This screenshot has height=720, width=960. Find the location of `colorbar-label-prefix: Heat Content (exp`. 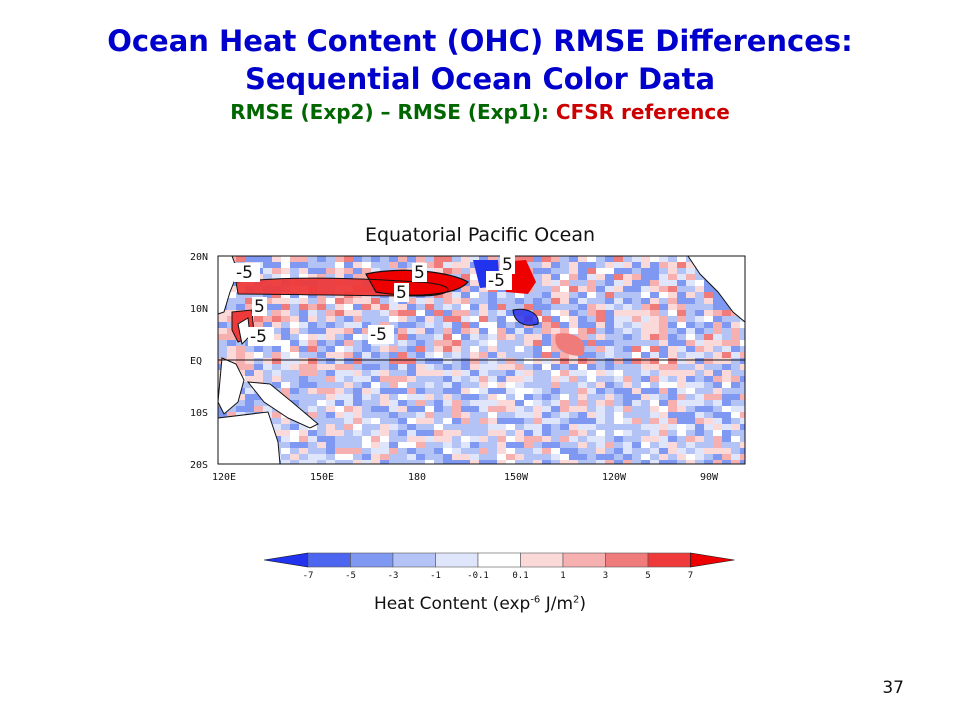

colorbar-label-prefix: Heat Content (exp is located at coordinates (452, 604).